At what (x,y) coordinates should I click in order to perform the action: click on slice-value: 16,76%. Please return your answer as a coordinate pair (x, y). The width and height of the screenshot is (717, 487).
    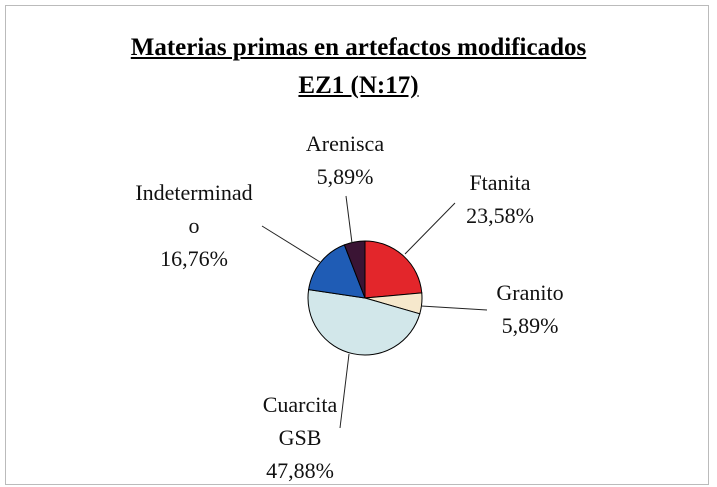
    Looking at the image, I should click on (194, 258).